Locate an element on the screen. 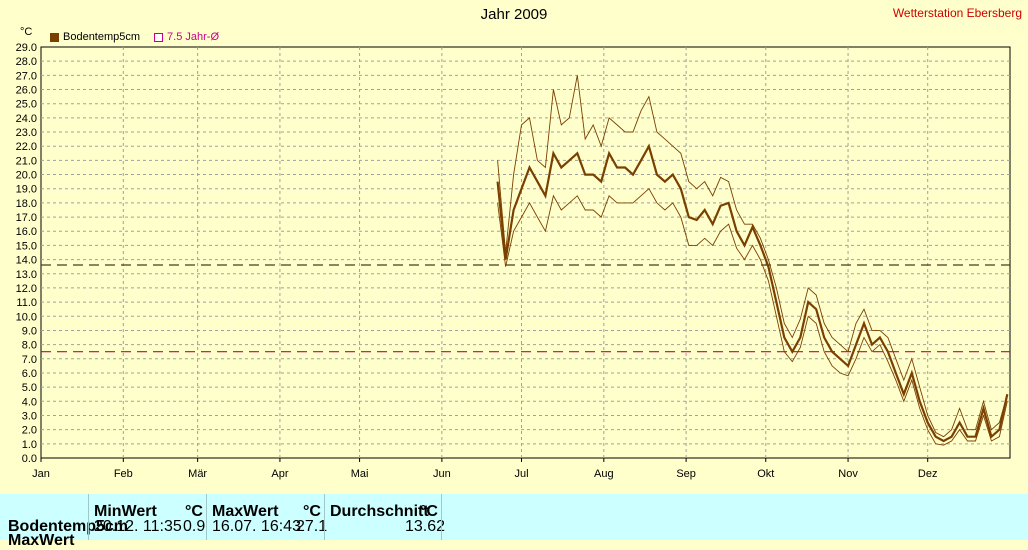 This screenshot has height=550, width=1028. max-header: MaxWert is located at coordinates (245, 511).